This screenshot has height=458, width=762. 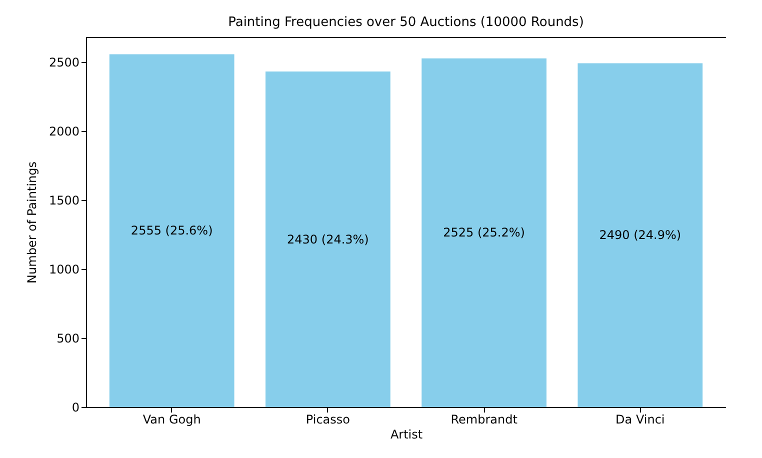 What do you see at coordinates (484, 233) in the screenshot?
I see `data-label: 2525 (25.2%)` at bounding box center [484, 233].